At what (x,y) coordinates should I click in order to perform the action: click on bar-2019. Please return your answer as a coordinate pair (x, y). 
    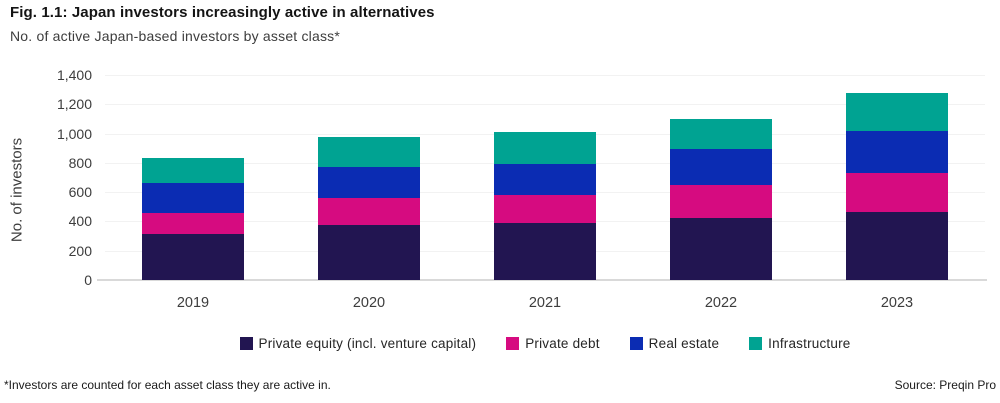
    Looking at the image, I should click on (193, 177).